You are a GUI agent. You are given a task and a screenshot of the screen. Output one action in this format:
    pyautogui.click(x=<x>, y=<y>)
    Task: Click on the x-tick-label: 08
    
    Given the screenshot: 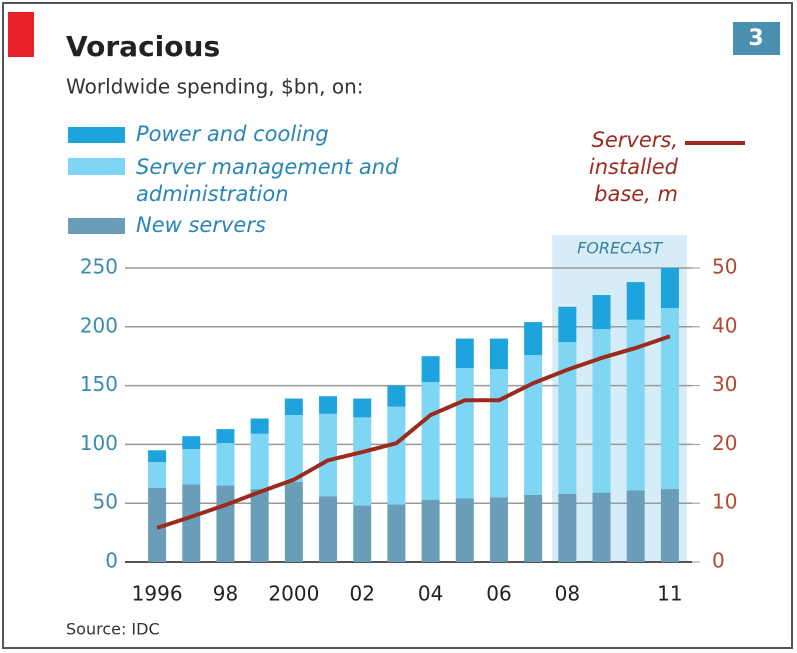 What is the action you would take?
    pyautogui.click(x=567, y=594)
    